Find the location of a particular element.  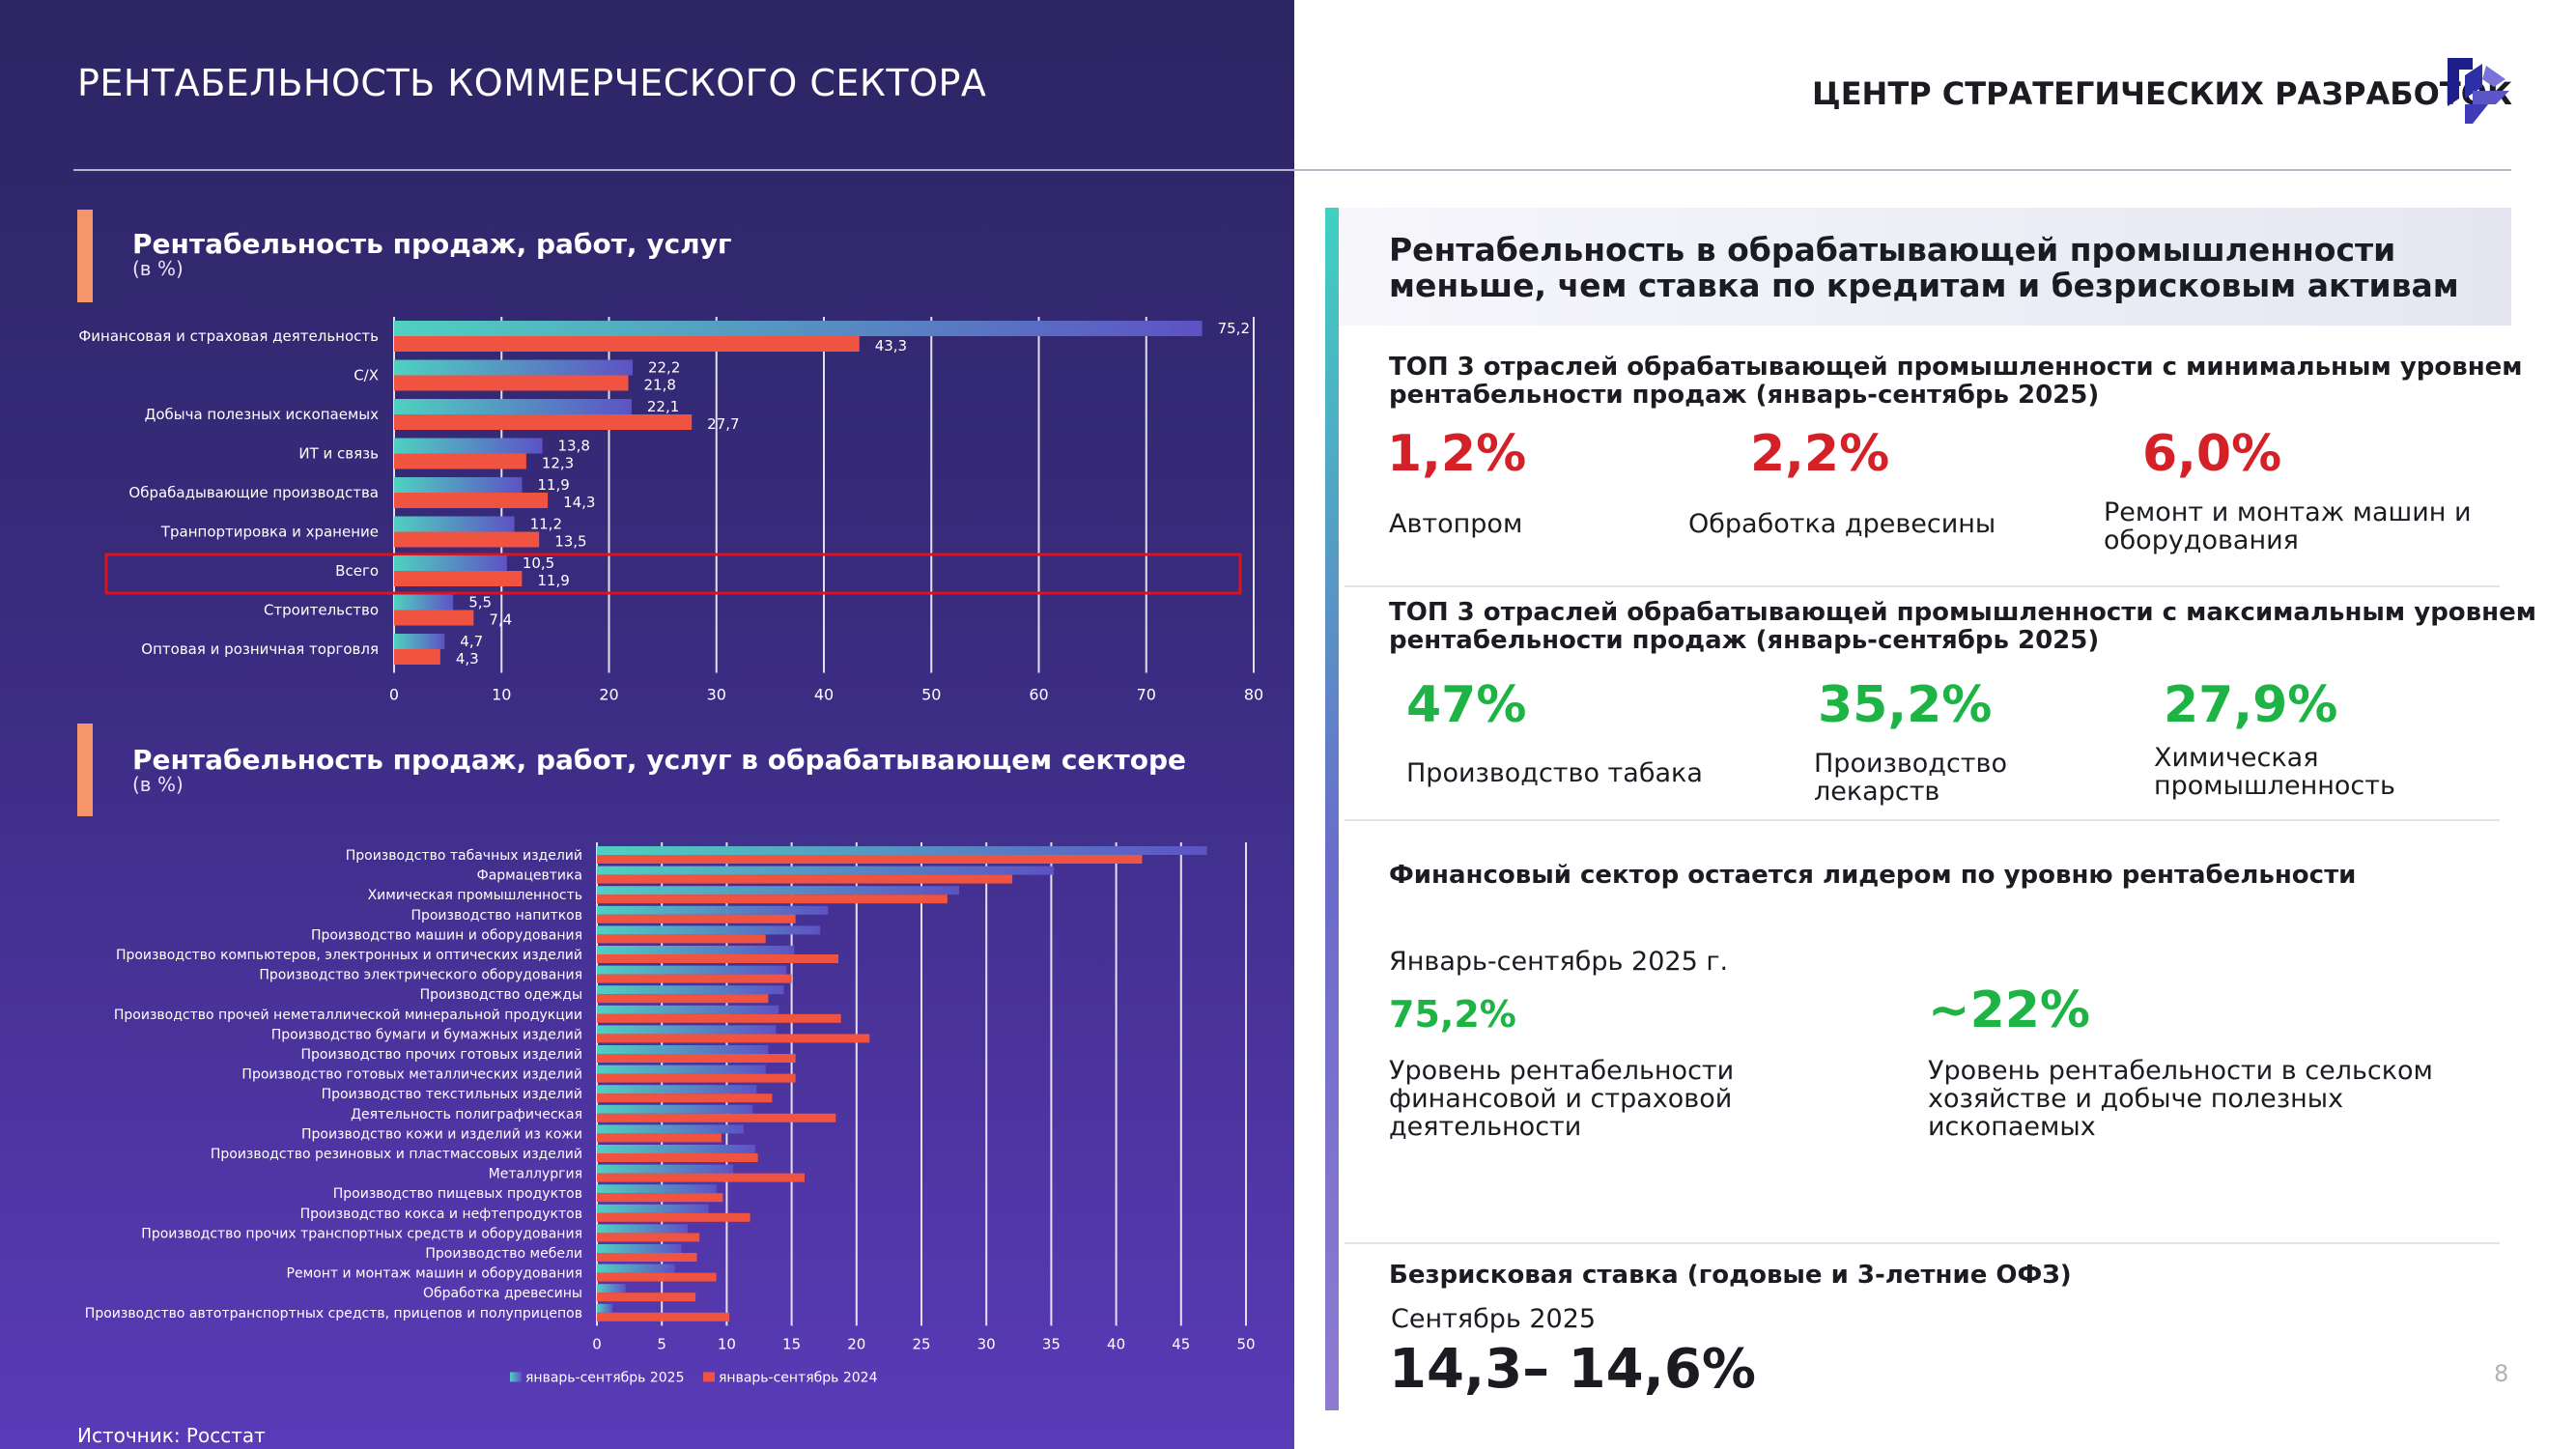

x-tick-label: 15 is located at coordinates (791, 1343).